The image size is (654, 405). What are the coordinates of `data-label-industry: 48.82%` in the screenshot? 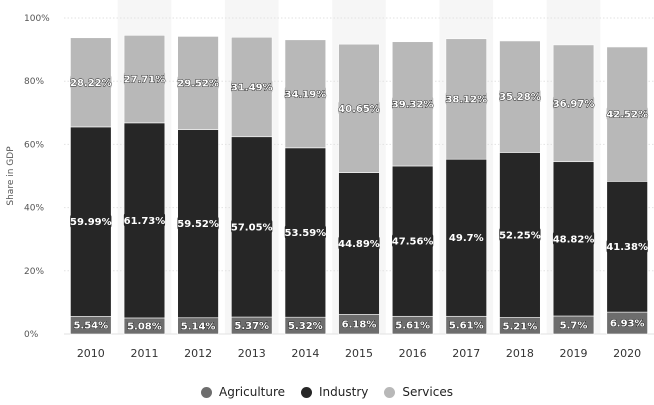 It's located at (574, 239).